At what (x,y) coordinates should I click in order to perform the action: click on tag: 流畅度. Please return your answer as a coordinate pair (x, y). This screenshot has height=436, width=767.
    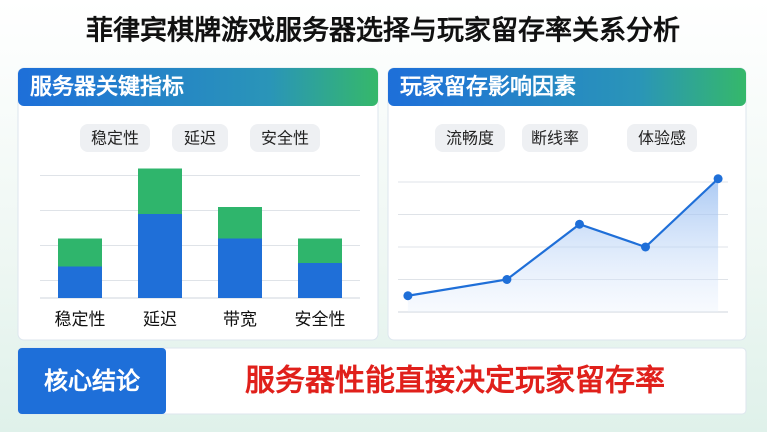
    Looking at the image, I should click on (470, 138).